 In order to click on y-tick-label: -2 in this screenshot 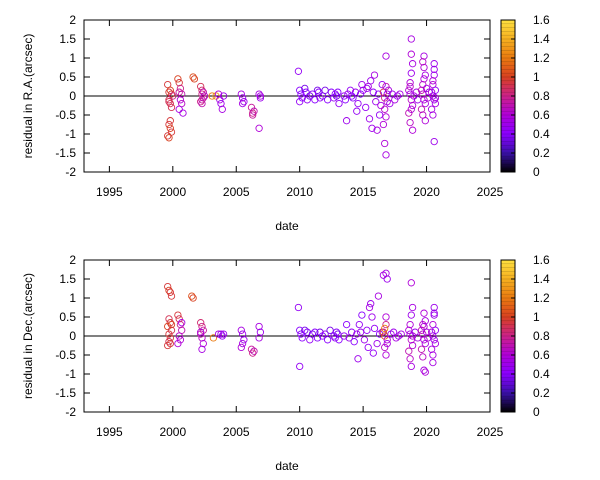, I will do `click(70, 172)`.